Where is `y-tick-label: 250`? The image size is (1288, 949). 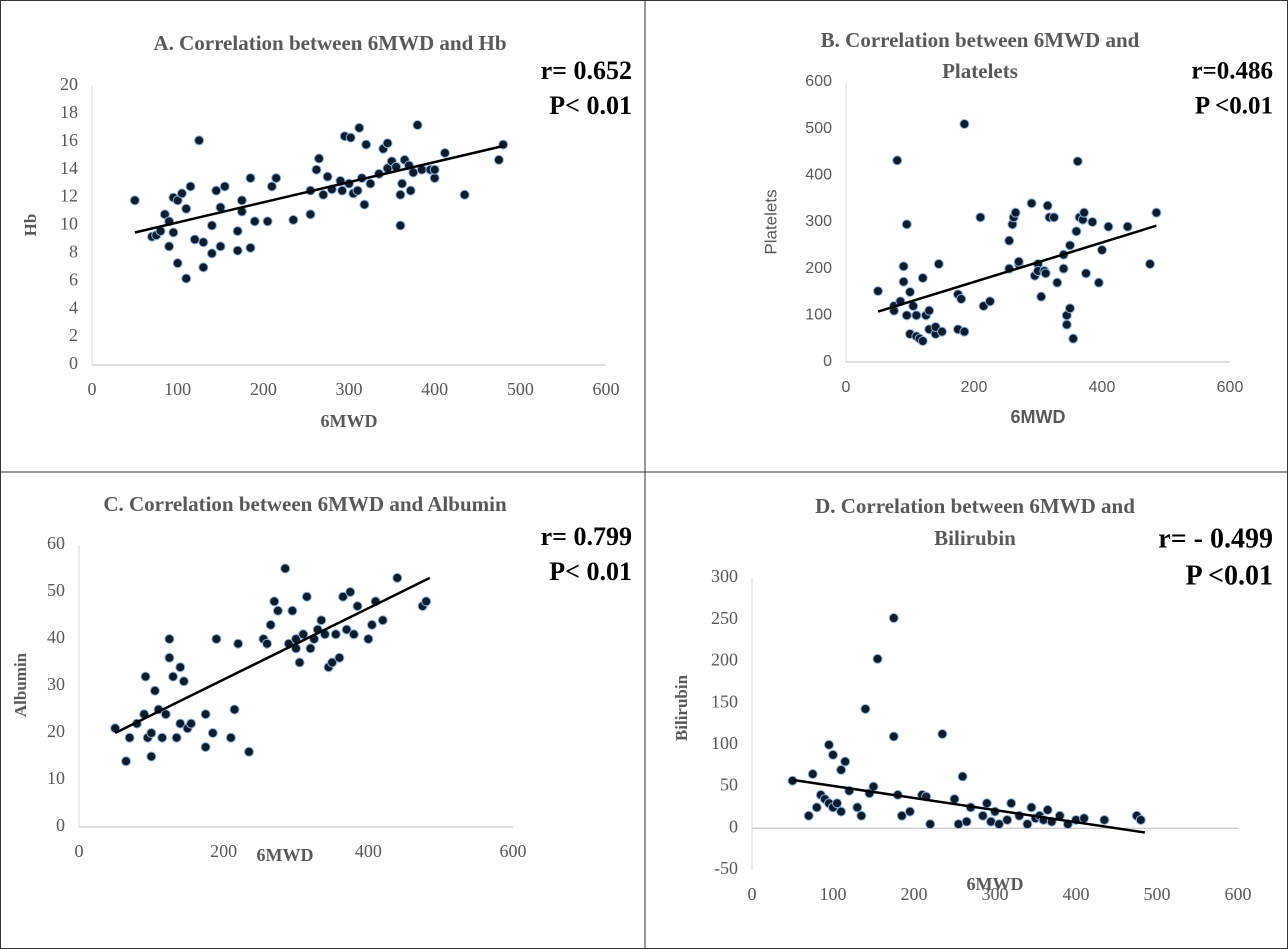
y-tick-label: 250 is located at coordinates (724, 618).